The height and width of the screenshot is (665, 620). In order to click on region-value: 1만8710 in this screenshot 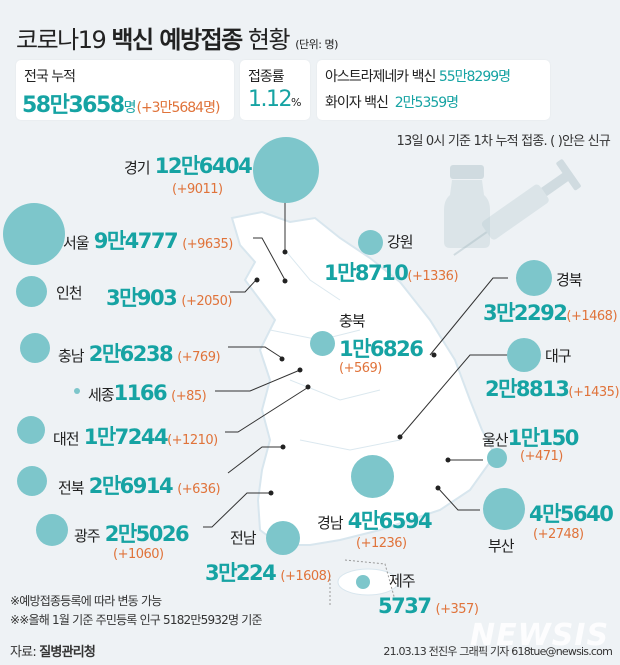, I will do `click(366, 273)`.